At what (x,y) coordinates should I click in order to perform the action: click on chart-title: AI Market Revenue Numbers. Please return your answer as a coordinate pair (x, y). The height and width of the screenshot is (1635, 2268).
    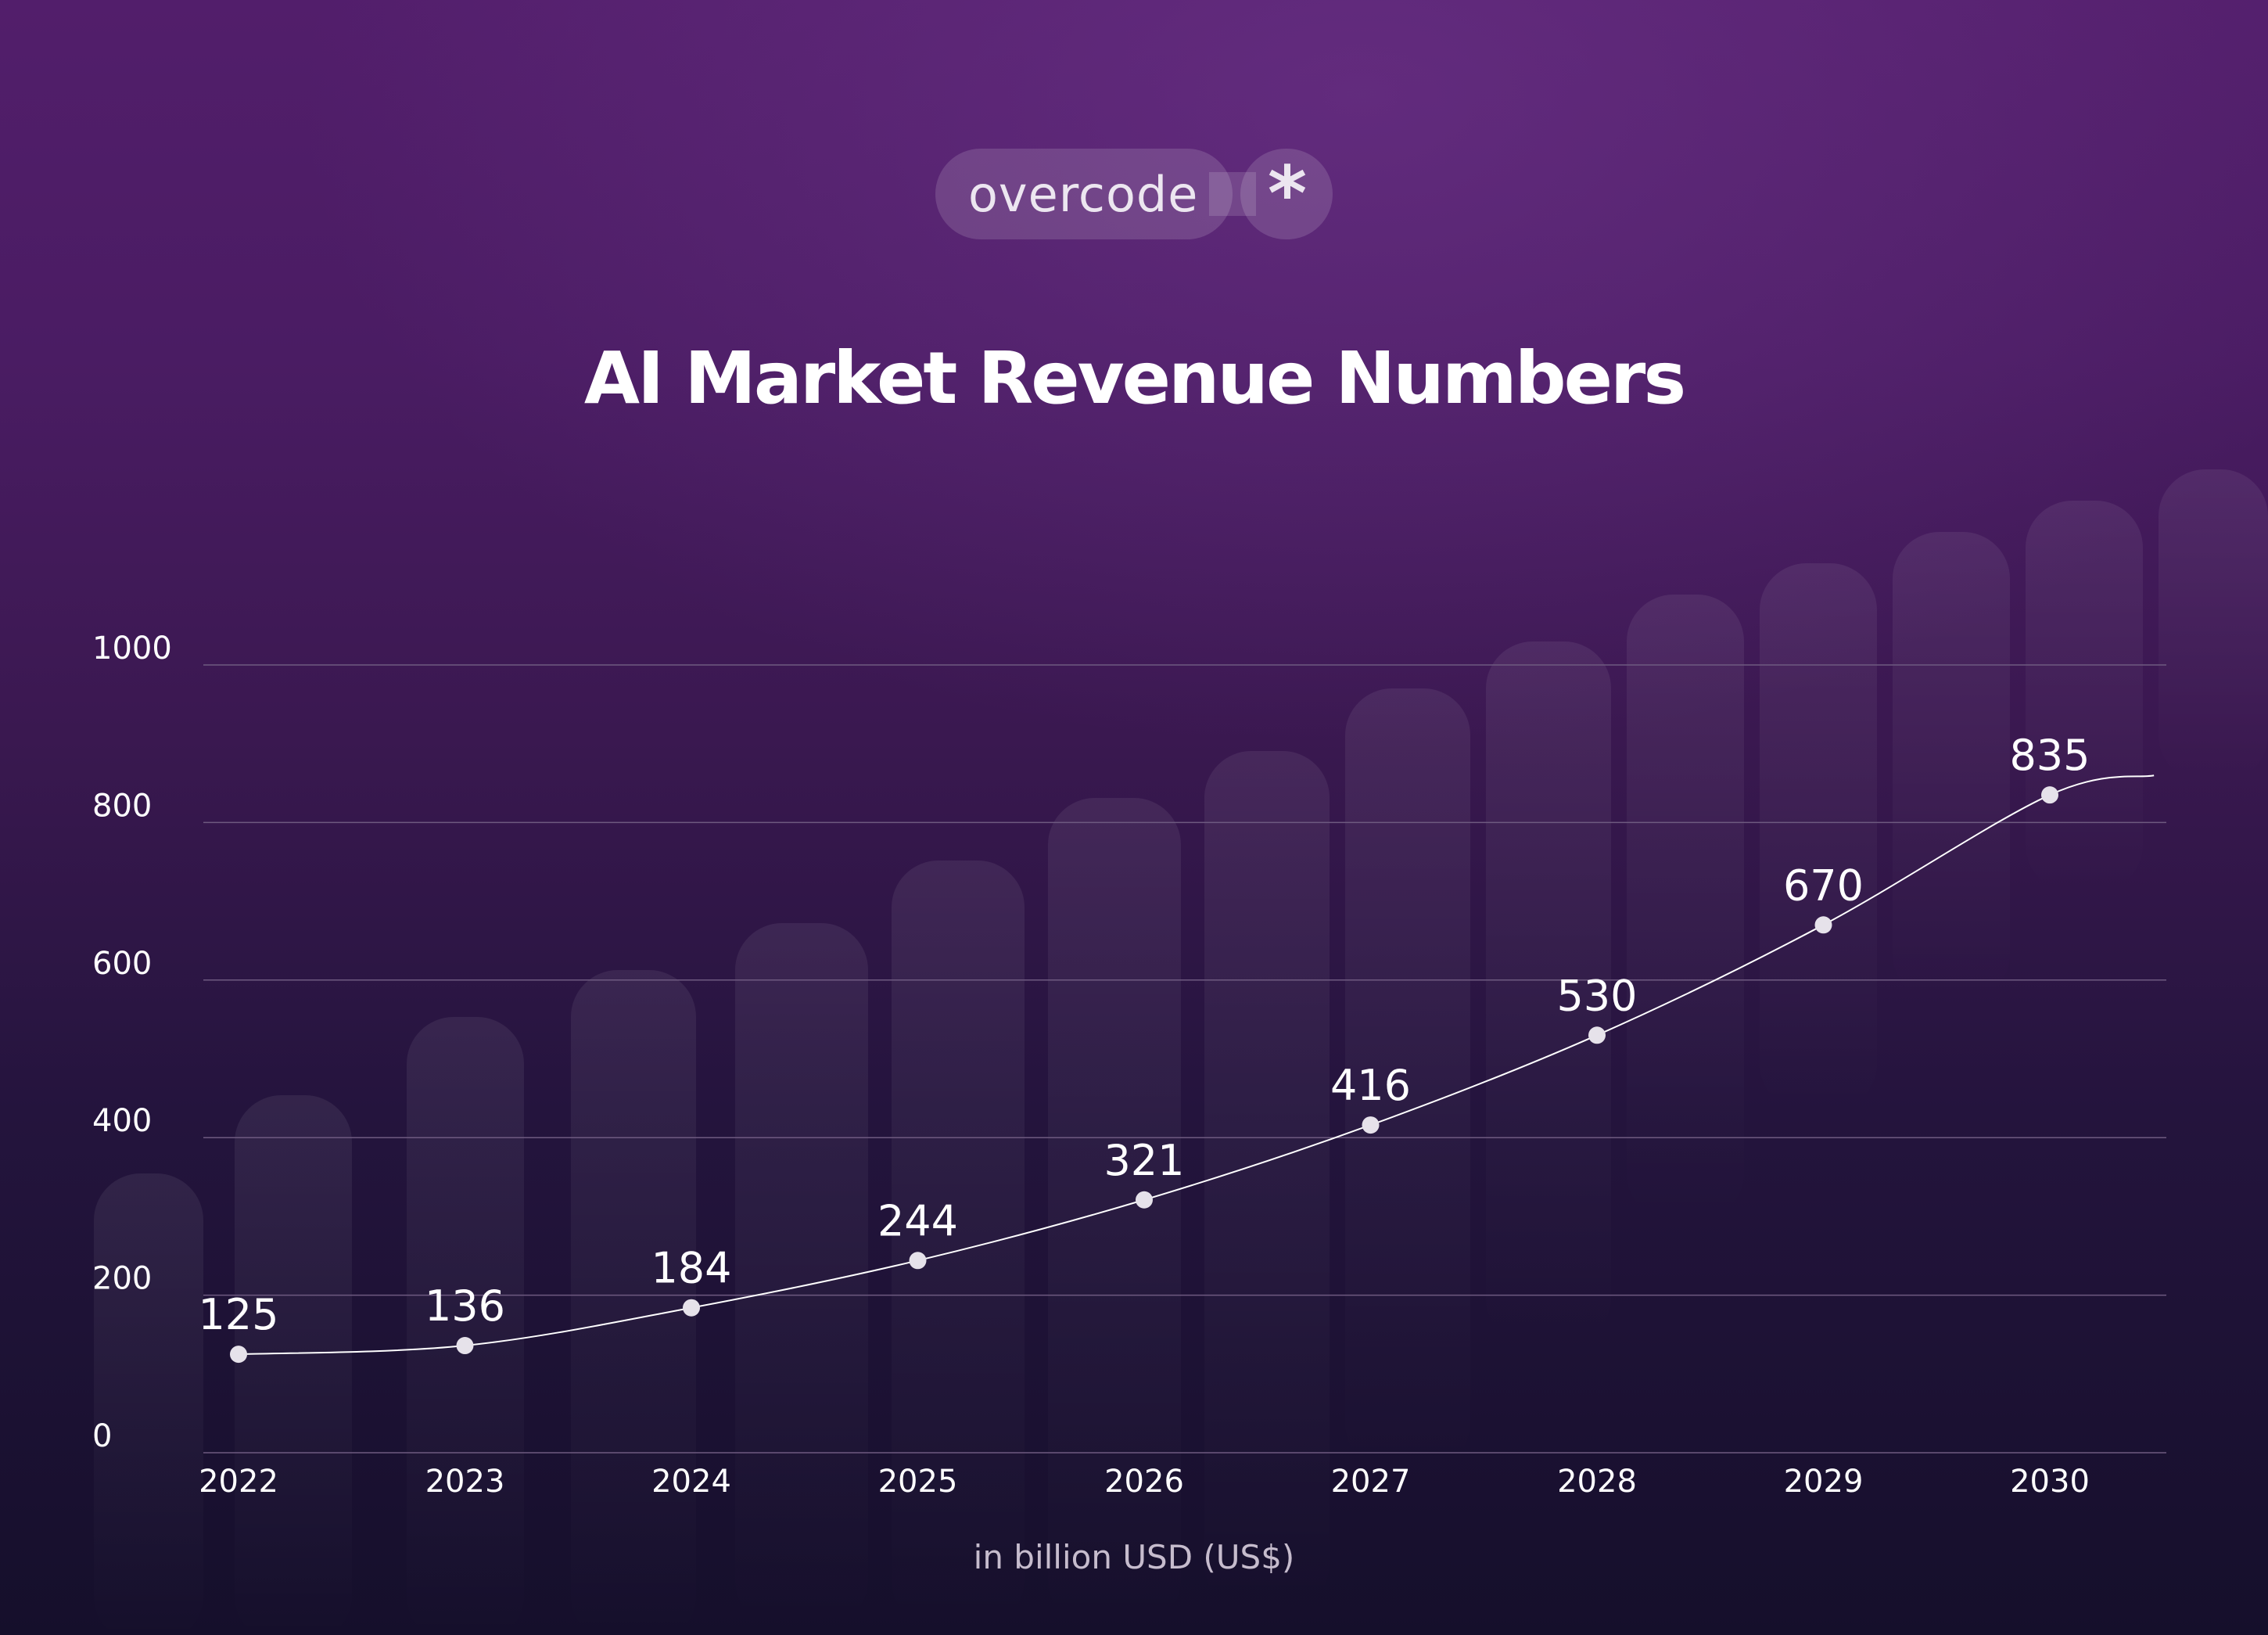
    Looking at the image, I should click on (1134, 378).